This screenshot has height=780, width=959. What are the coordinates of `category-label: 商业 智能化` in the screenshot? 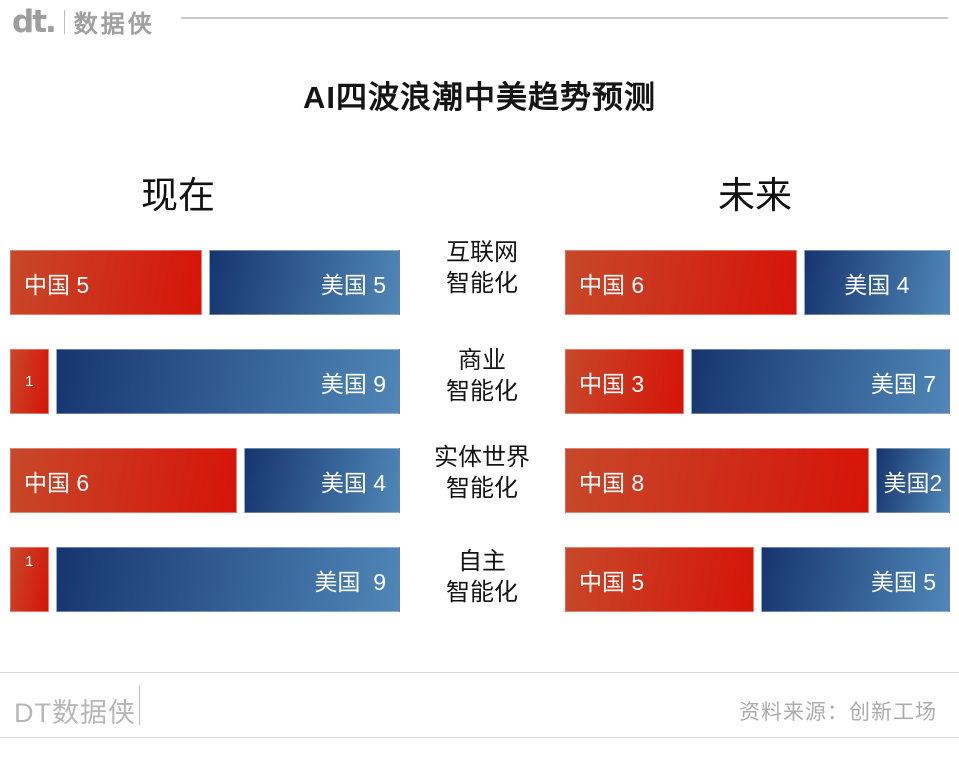 It's located at (482, 375).